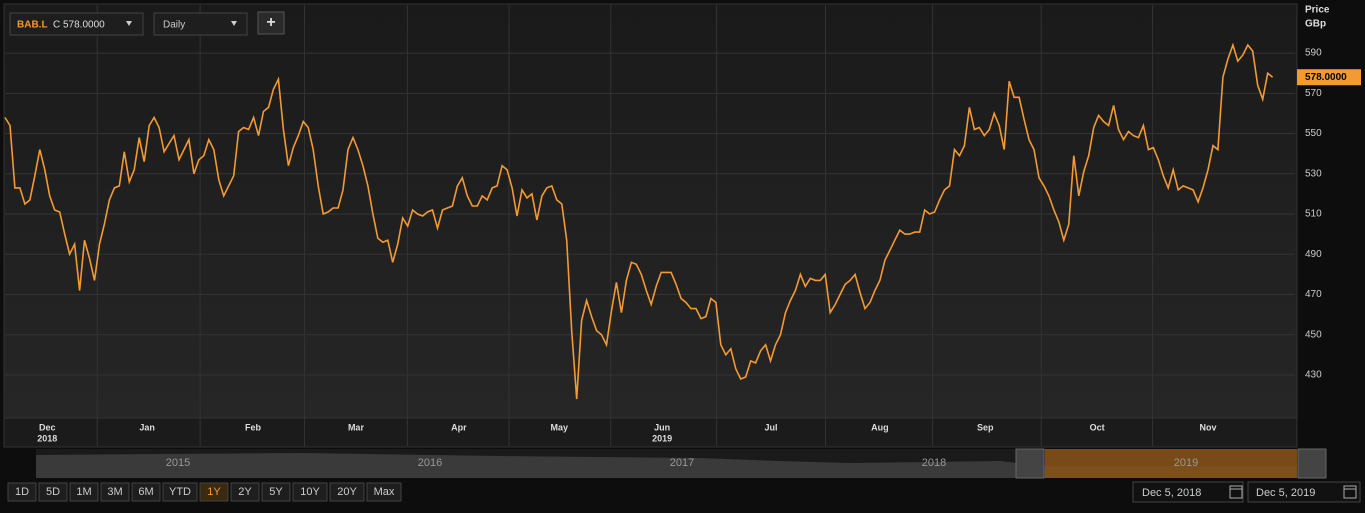  I want to click on y-tick-label: 570, so click(1313, 93).